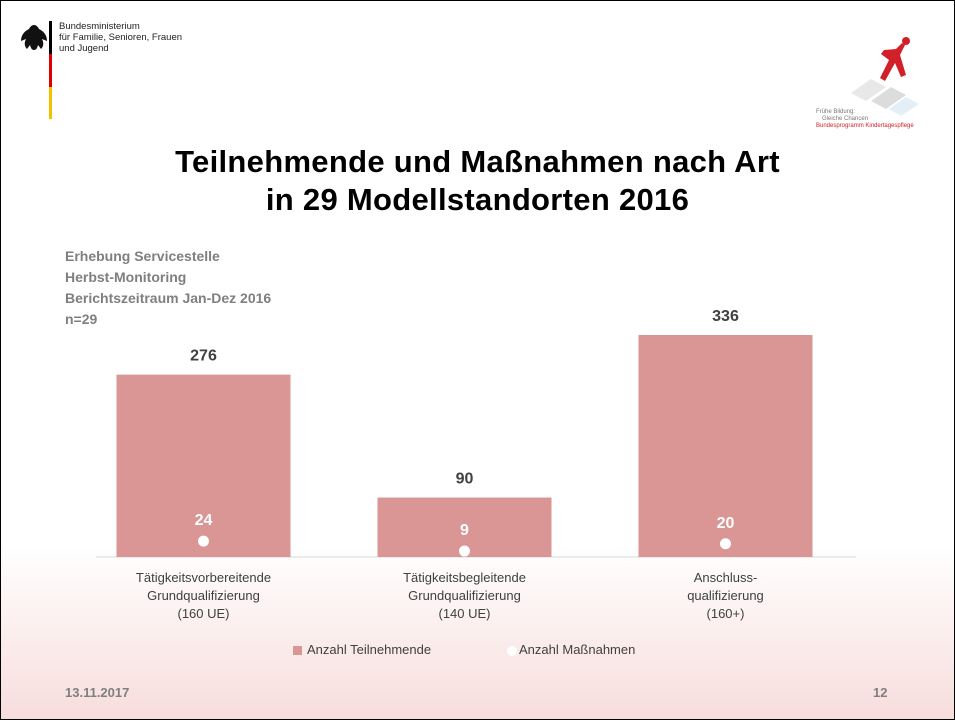 Image resolution: width=955 pixels, height=720 pixels. What do you see at coordinates (142, 256) in the screenshot?
I see `note-line: Erhebung Servicestelle` at bounding box center [142, 256].